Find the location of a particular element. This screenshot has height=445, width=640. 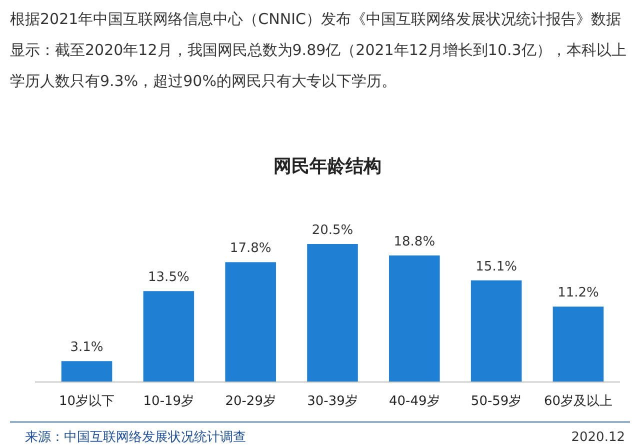

data-label: 18.8% is located at coordinates (415, 242).